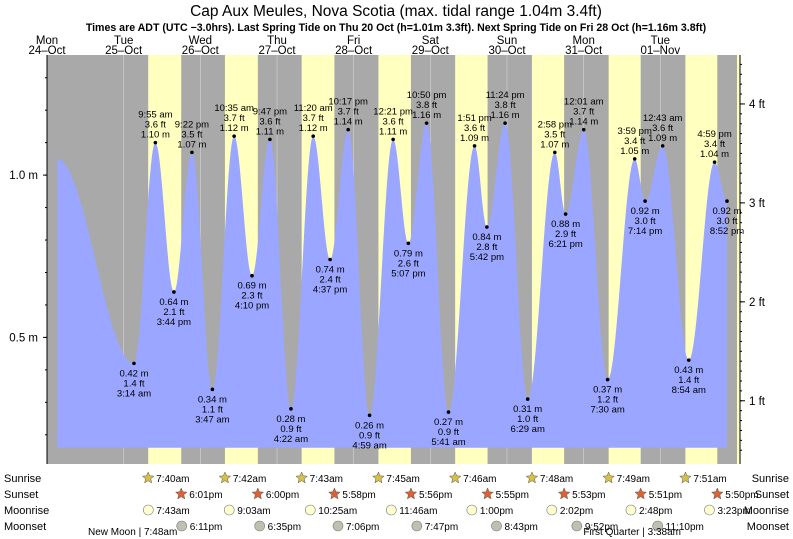  What do you see at coordinates (757, 303) in the screenshot?
I see `right-tick-label: 2 ft` at bounding box center [757, 303].